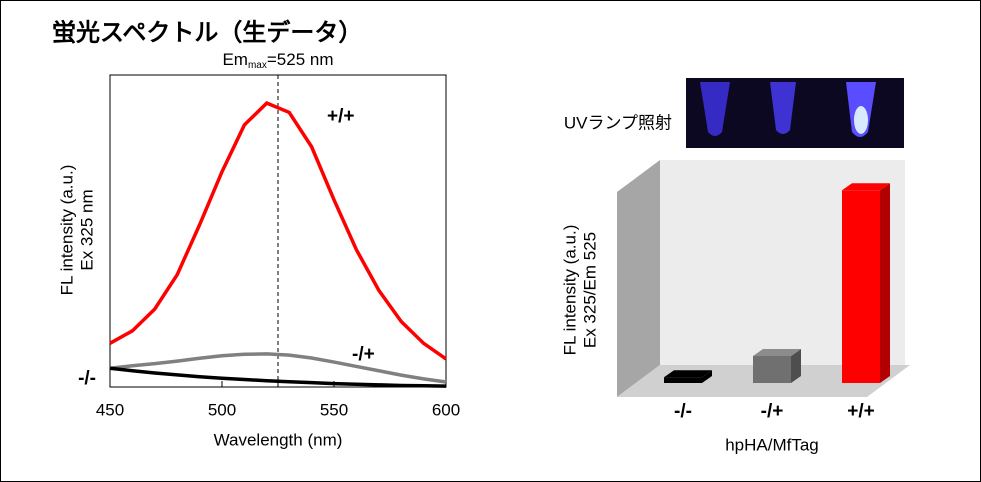  What do you see at coordinates (363, 354) in the screenshot?
I see `series-label: -/+` at bounding box center [363, 354].